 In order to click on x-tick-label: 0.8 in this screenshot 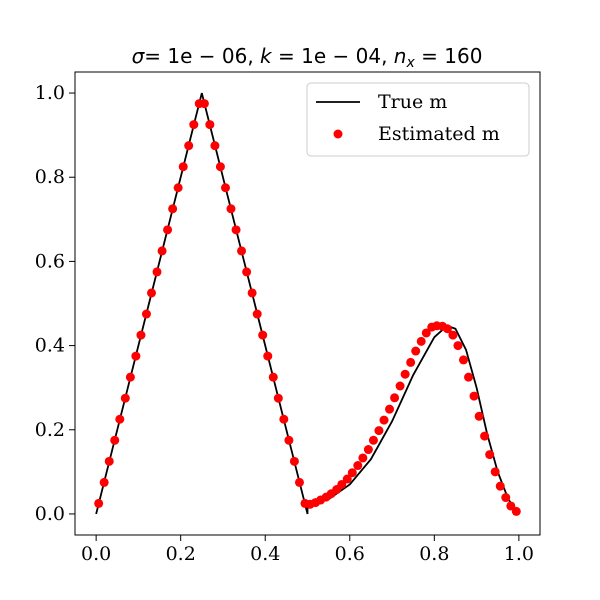, I will do `click(434, 554)`.